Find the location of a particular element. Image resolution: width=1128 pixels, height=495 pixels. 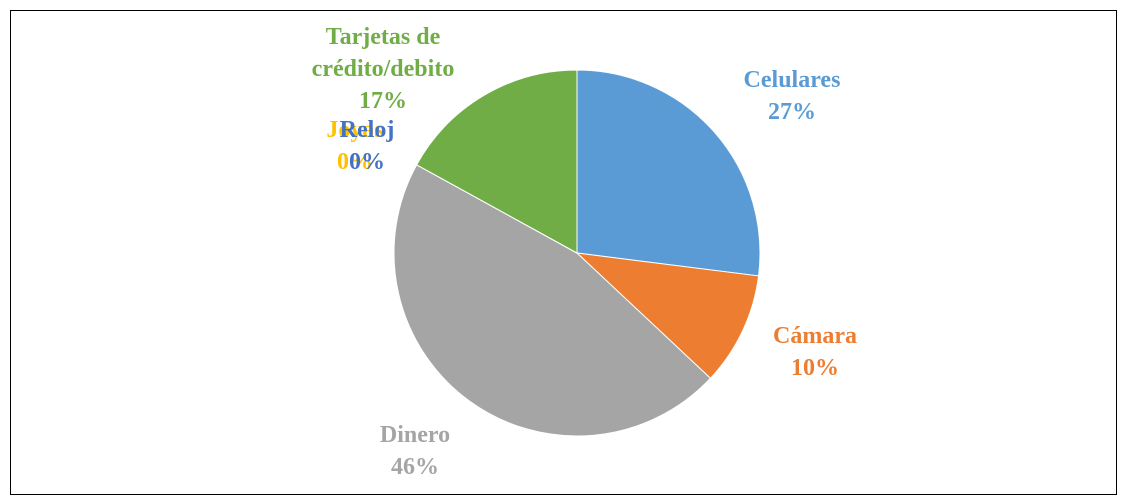

value-label: 46% is located at coordinates (415, 467).